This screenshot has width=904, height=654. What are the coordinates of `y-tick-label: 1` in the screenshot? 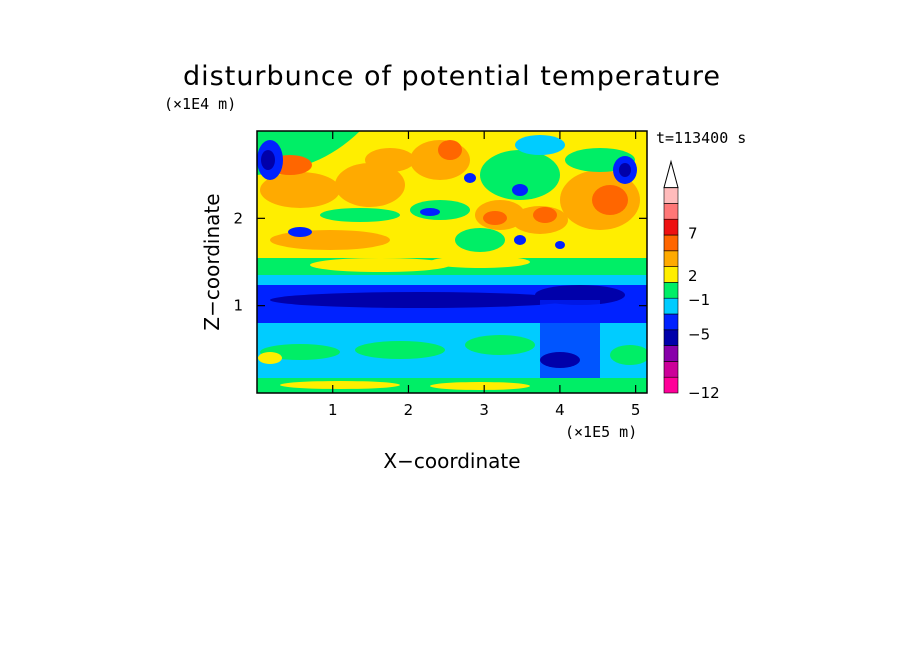 It's located at (238, 306).